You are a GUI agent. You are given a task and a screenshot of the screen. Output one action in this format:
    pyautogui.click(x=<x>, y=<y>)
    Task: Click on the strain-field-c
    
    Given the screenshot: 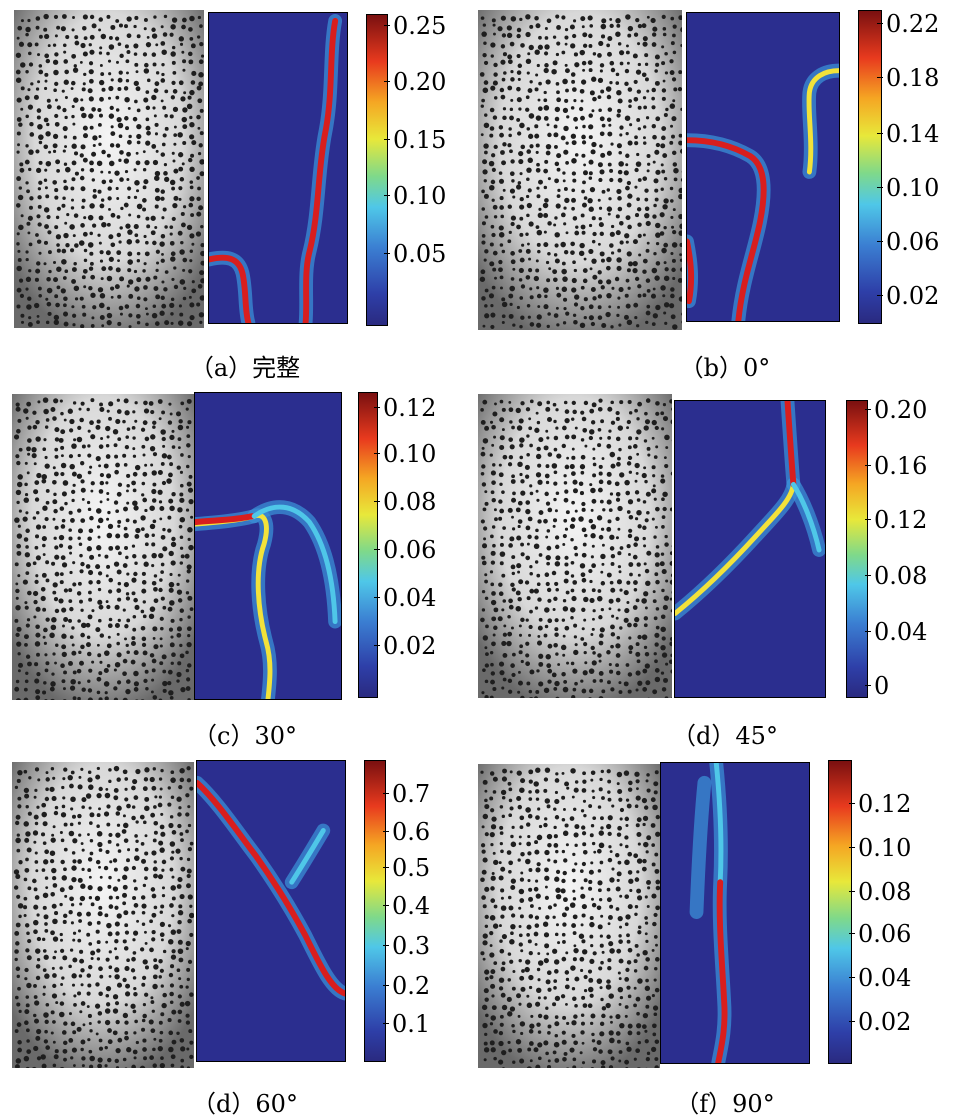 What is the action you would take?
    pyautogui.click(x=268, y=546)
    